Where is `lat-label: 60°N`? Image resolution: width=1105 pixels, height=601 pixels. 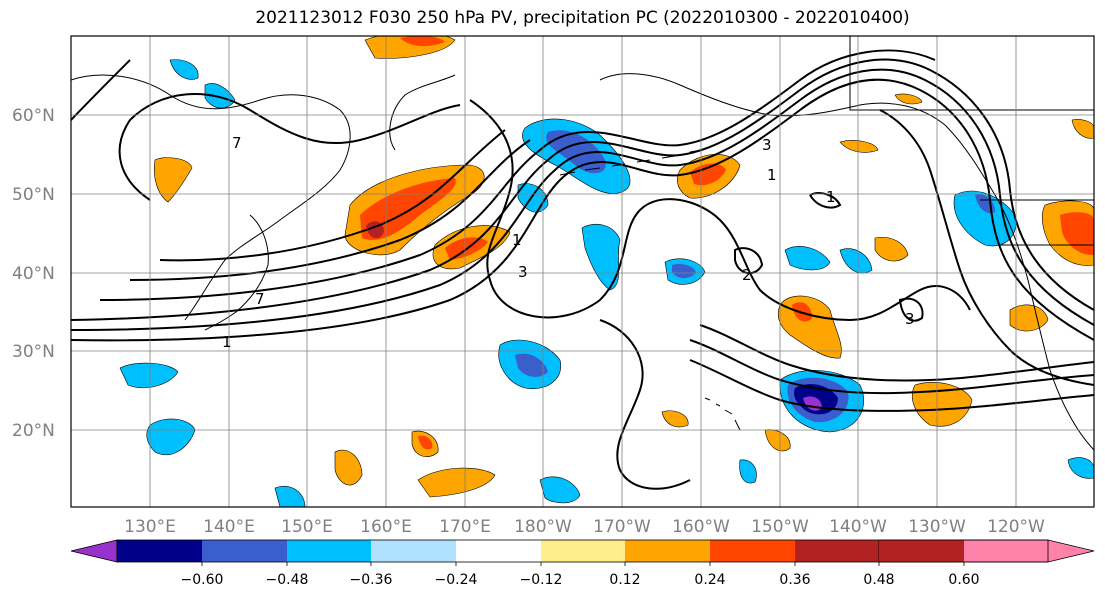
lat-label: 60°N is located at coordinates (33, 116).